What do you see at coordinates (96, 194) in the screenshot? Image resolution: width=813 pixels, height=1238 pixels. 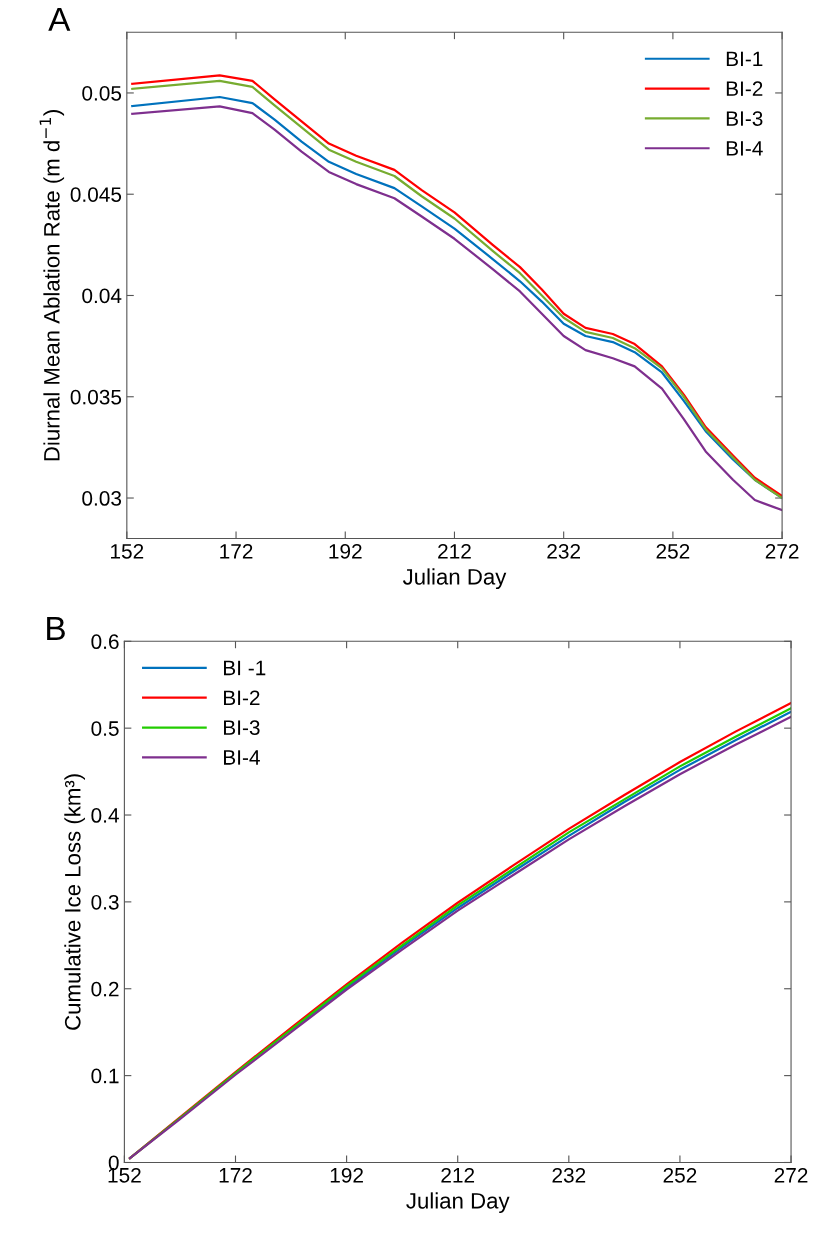 I see `y-tick-label: 0.045` at bounding box center [96, 194].